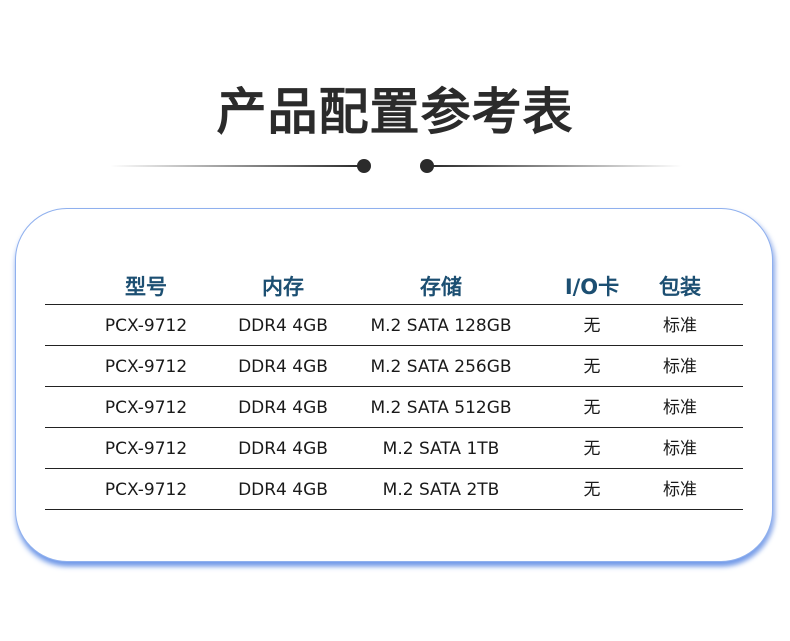  I want to click on header-packaging: 包装, so click(680, 287).